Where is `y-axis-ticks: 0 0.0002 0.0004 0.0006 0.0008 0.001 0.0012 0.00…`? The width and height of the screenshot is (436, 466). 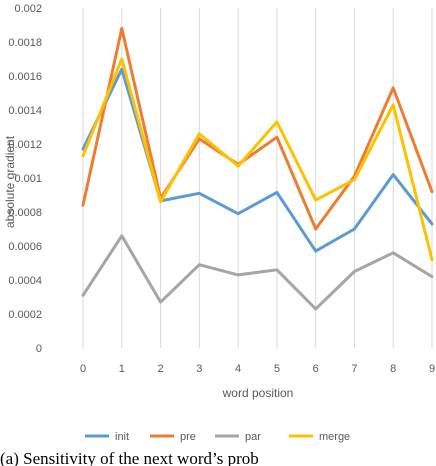
y-axis-ticks: 0 0.0002 0.0004 0.0006 0.0008 0.001 0.0012 0.00… is located at coordinates (25, 179).